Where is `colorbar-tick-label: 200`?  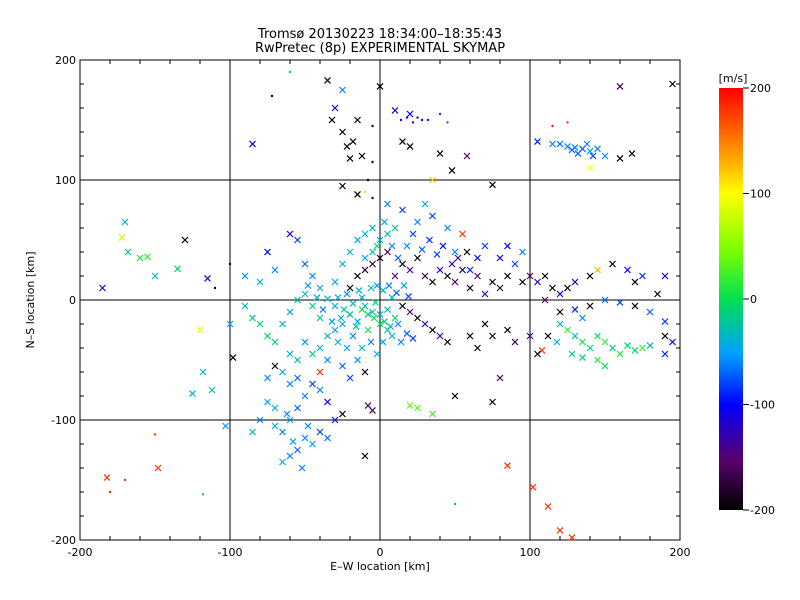
colorbar-tick-label: 200 is located at coordinates (760, 88).